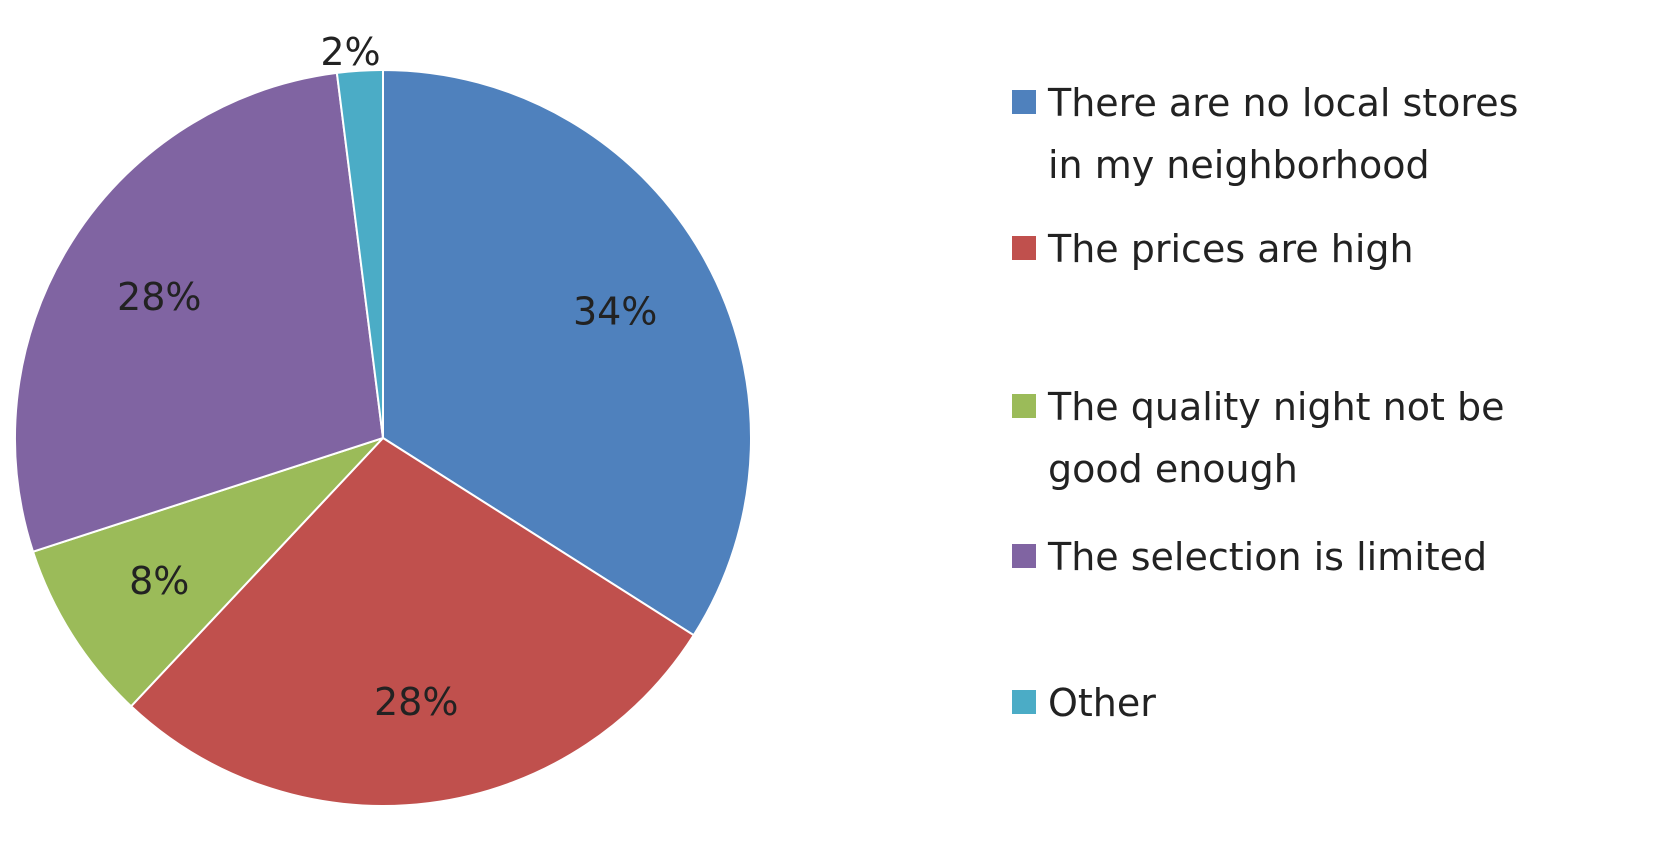 This screenshot has width=1665, height=860. Describe the element at coordinates (615, 311) in the screenshot. I see `data-label-there-are-no-local-stores-in-my-neighborhood: 34%` at that location.